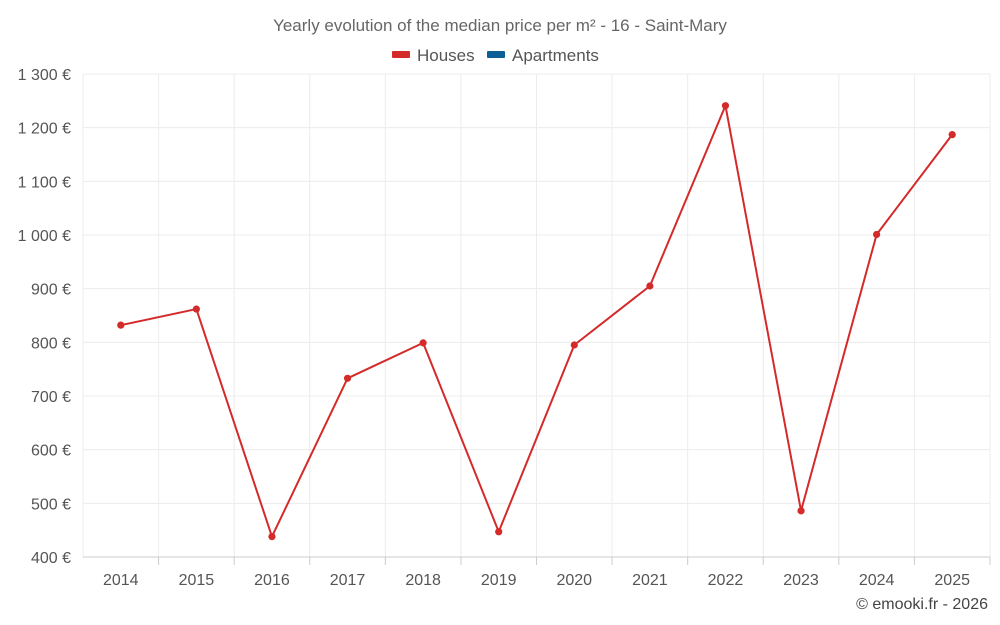  I want to click on y-tick-label: 1 000 €, so click(44, 236).